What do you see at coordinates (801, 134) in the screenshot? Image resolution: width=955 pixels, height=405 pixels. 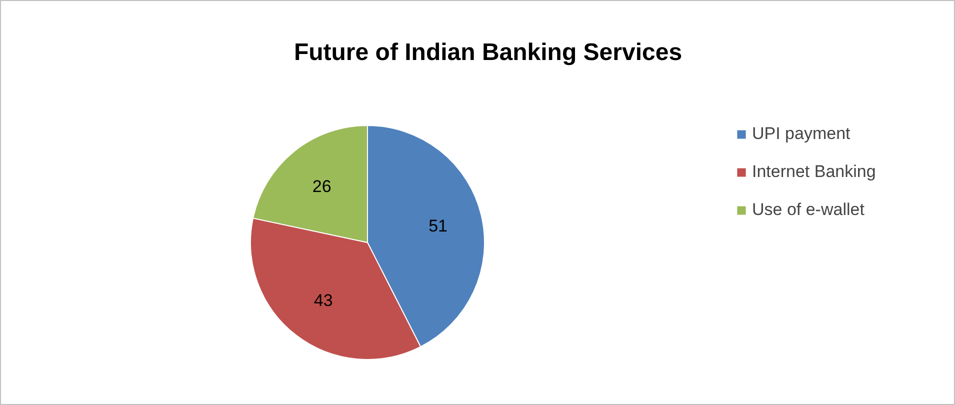 I see `legend-label: UPI payment` at bounding box center [801, 134].